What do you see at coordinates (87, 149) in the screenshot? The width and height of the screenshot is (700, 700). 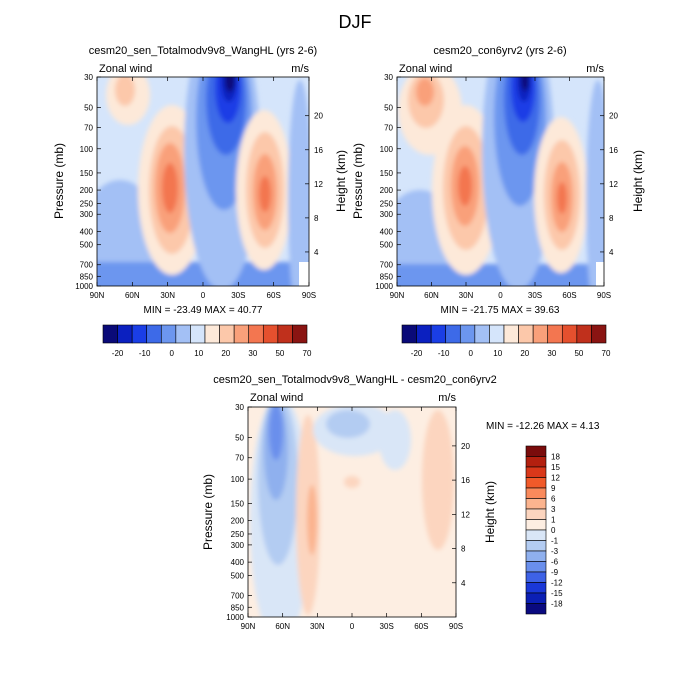 I see `y-tick-label: 100` at bounding box center [87, 149].